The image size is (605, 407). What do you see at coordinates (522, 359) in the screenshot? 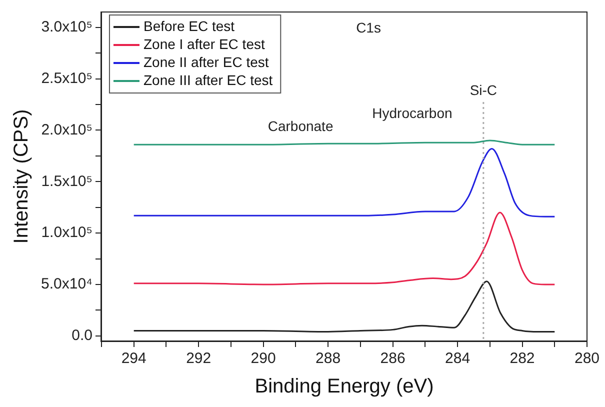
I see `x-tick-label: 282` at bounding box center [522, 359].